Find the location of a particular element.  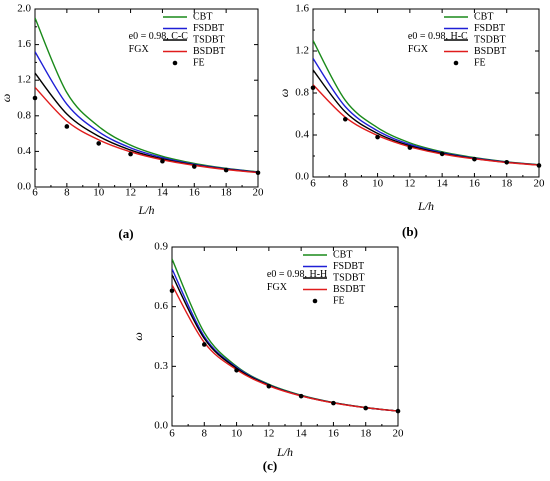

series-line-cbt is located at coordinates (426, 103).